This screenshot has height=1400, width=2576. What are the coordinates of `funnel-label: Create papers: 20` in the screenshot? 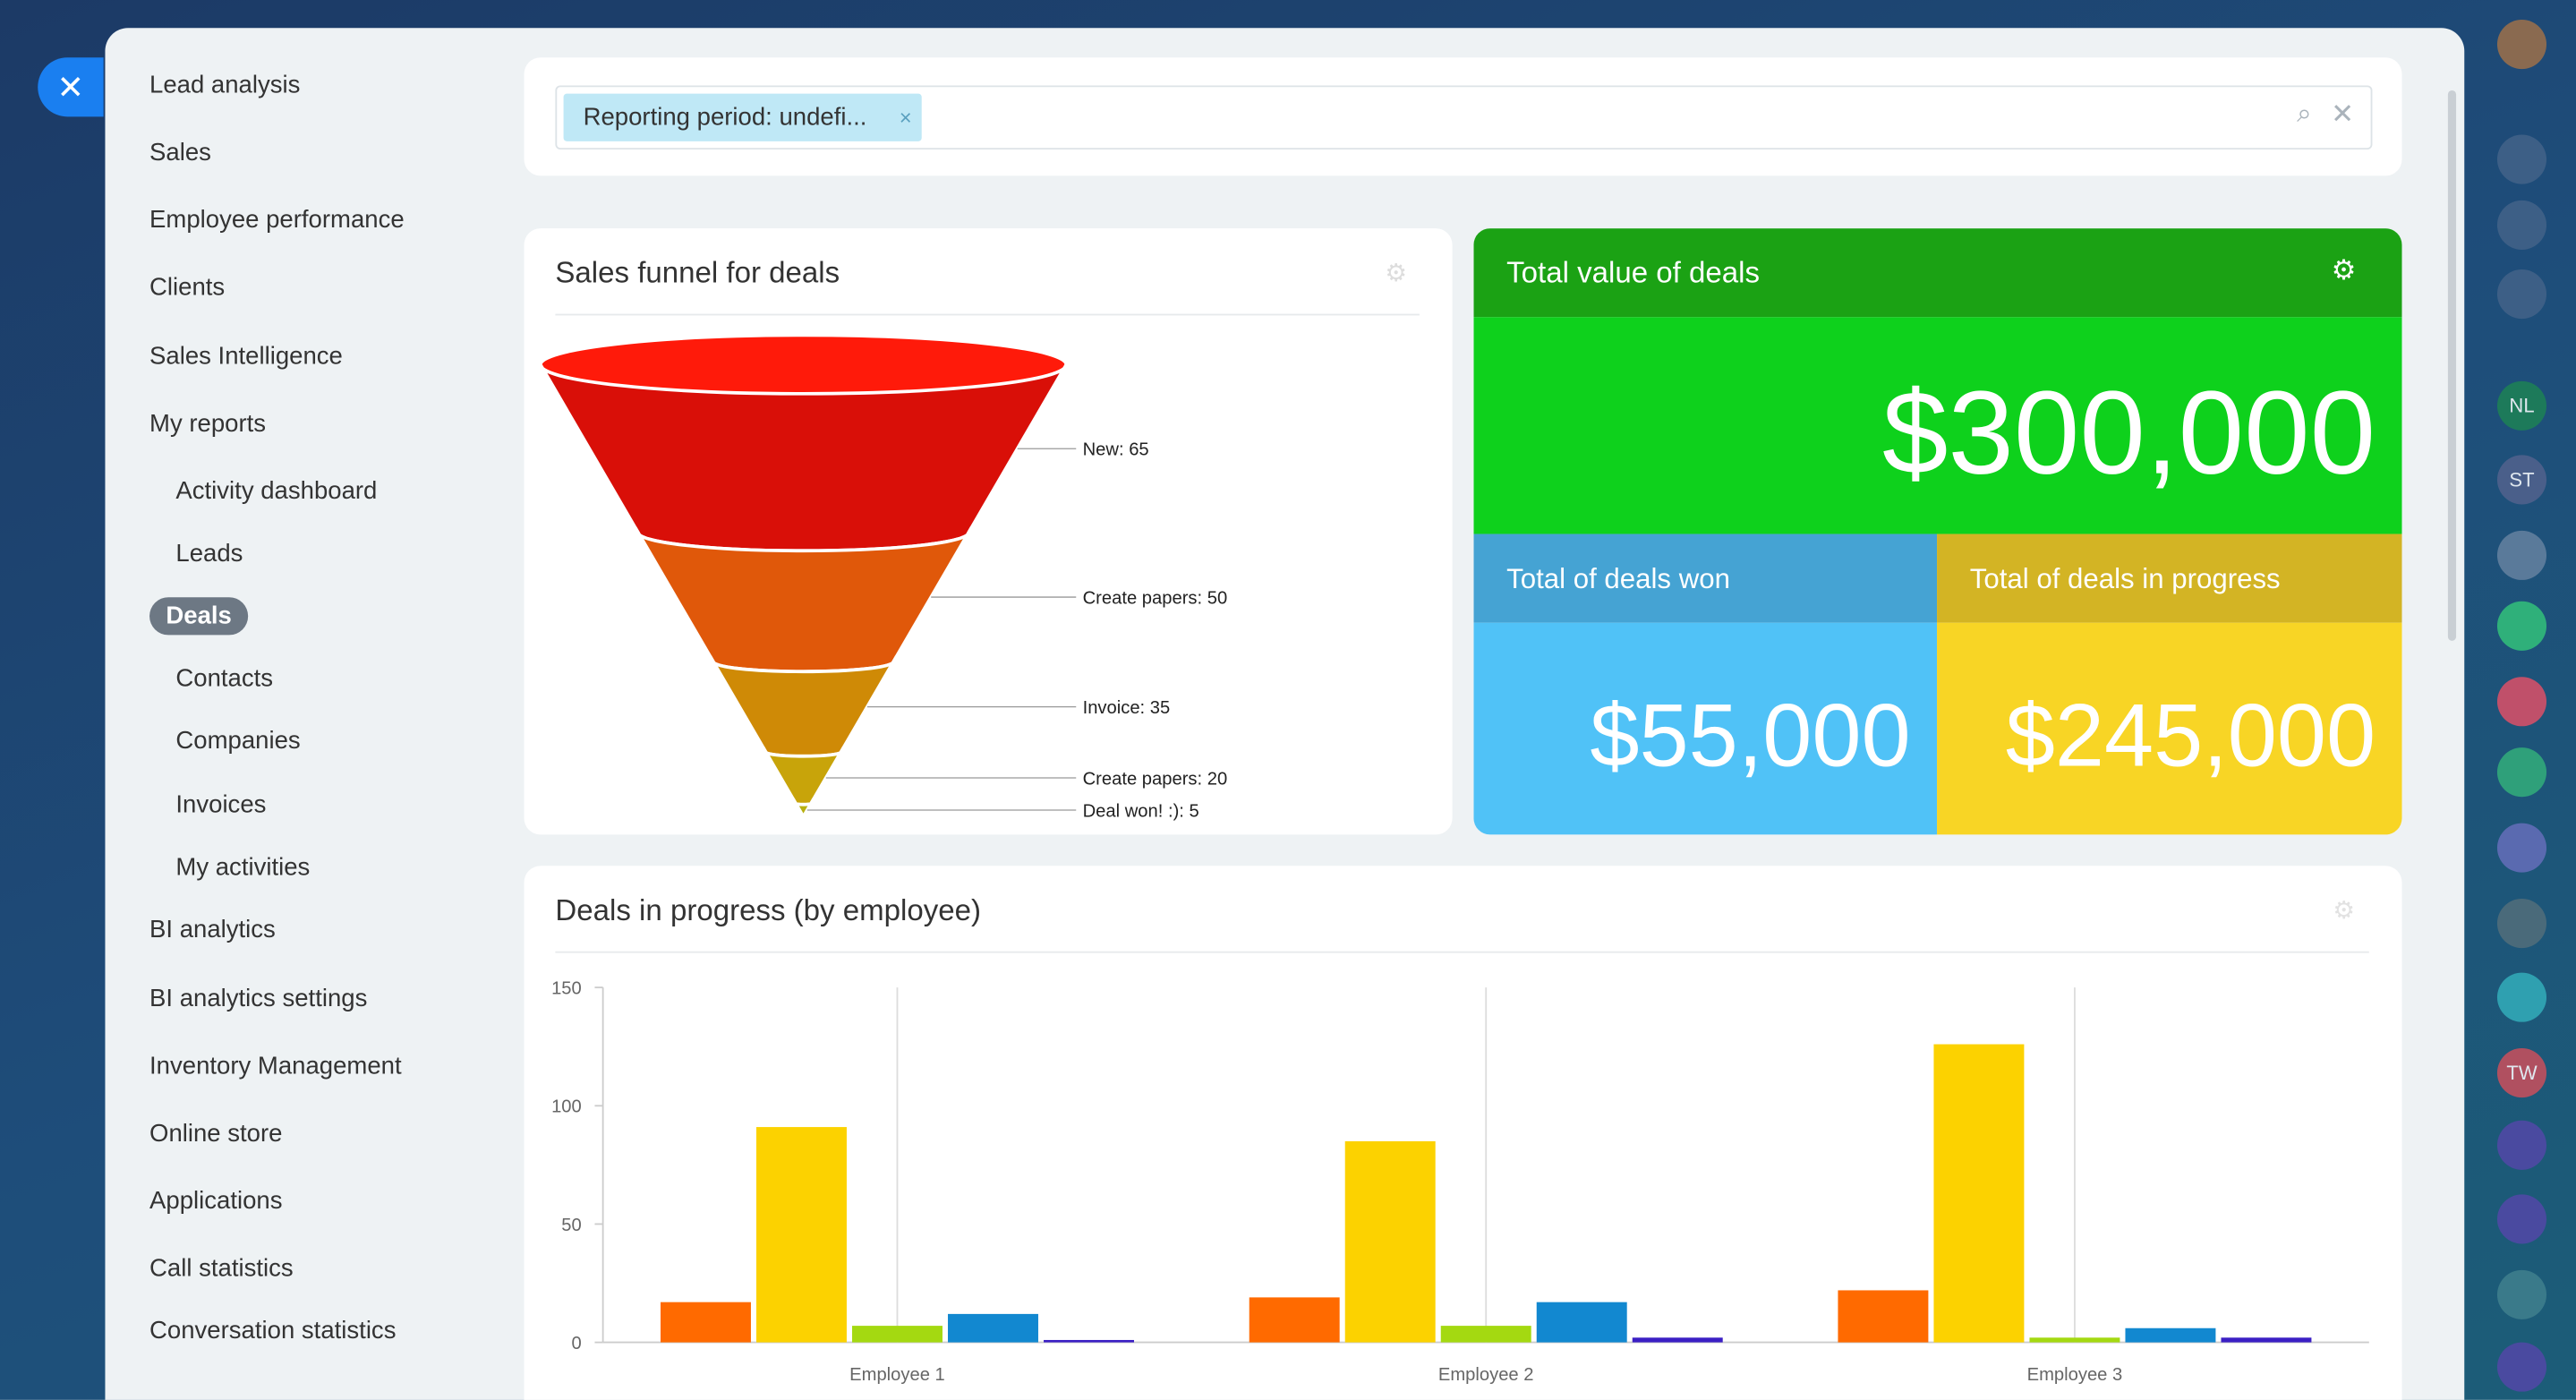 It's located at (1155, 779).